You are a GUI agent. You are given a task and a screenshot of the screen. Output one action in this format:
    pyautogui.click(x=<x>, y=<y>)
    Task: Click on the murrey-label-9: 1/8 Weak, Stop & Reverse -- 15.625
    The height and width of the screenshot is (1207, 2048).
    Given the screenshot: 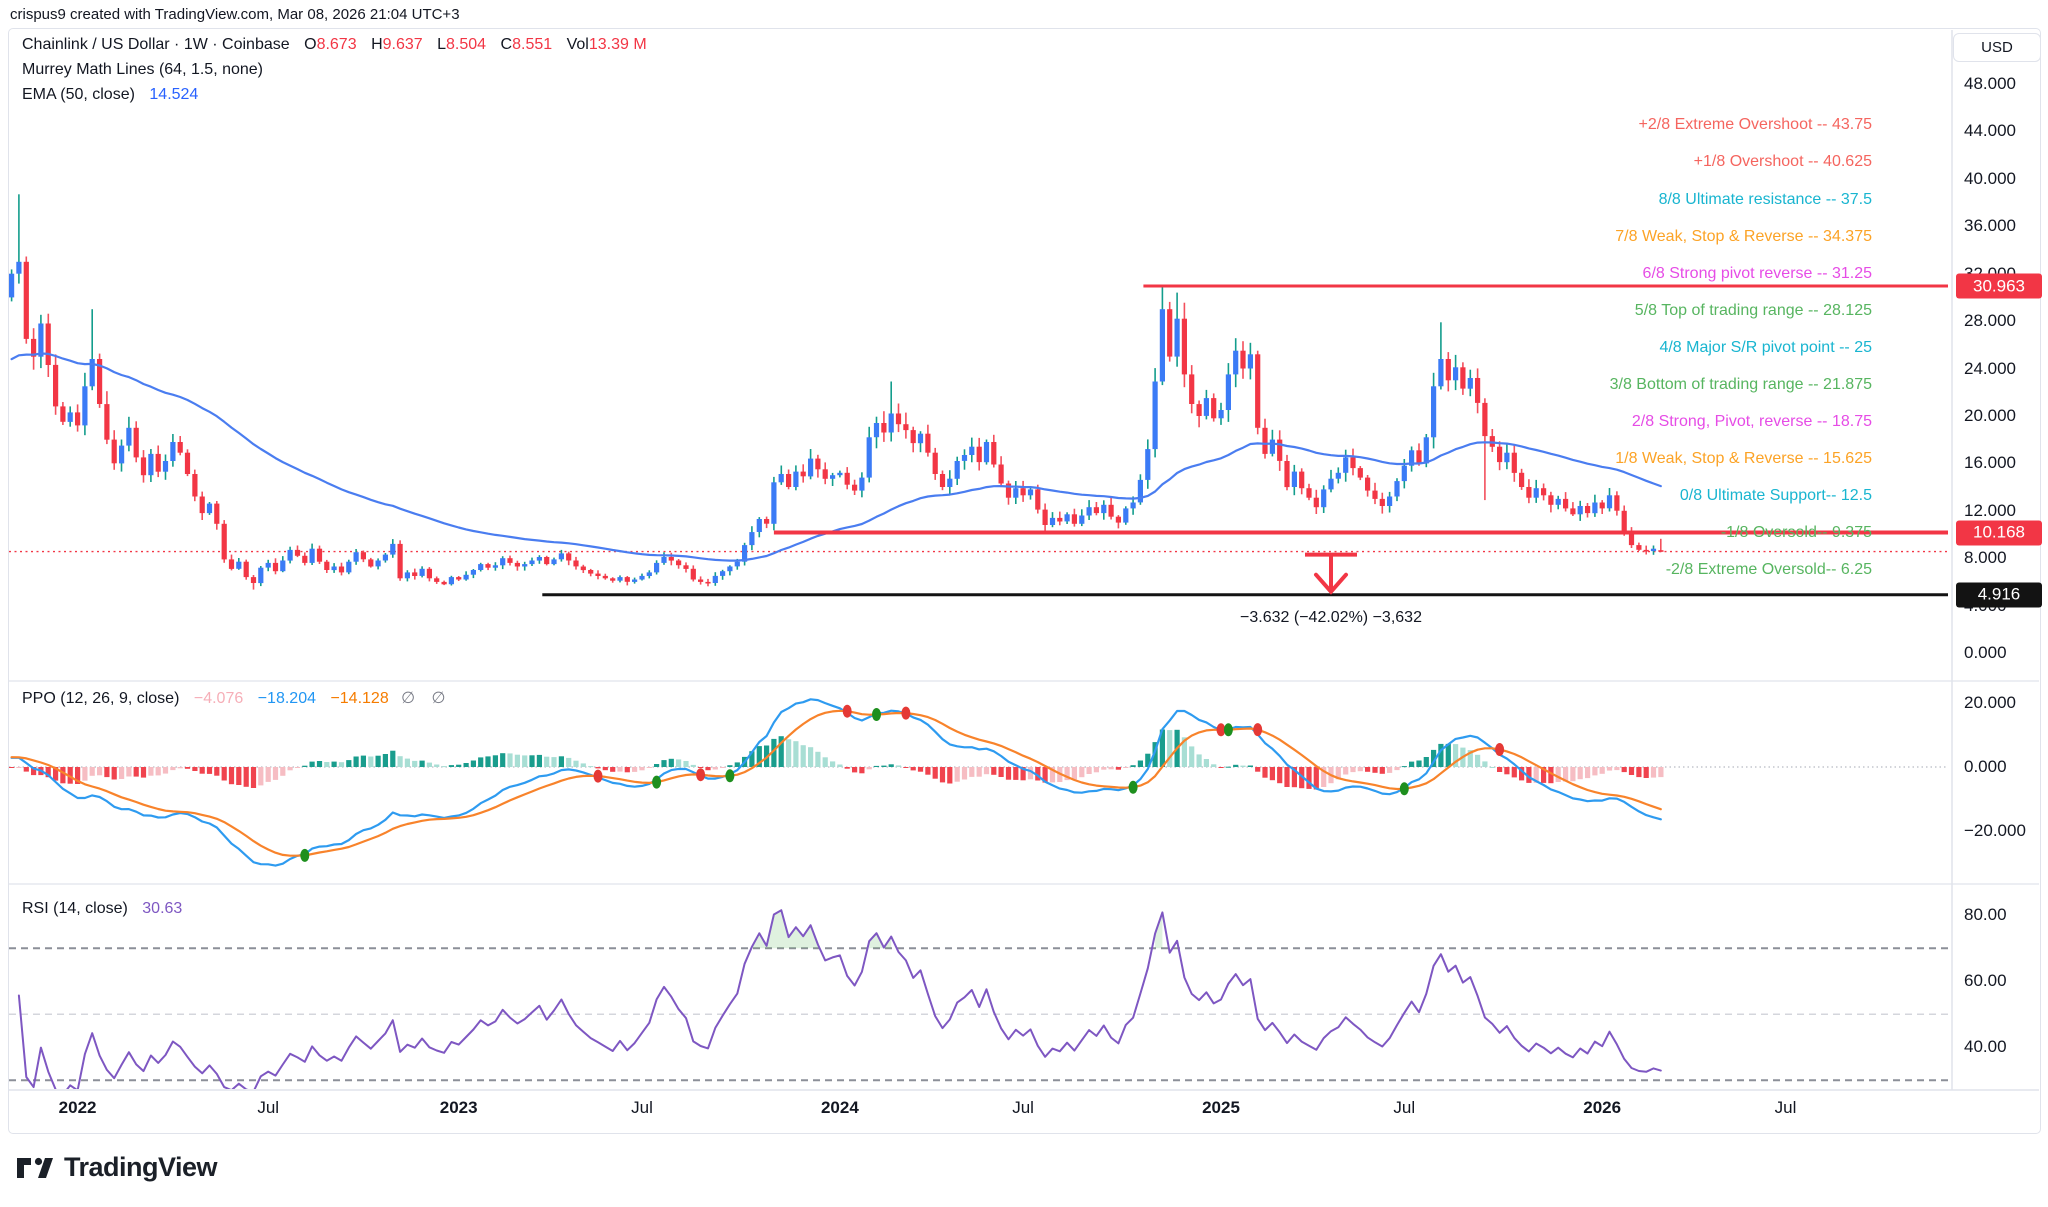 What is the action you would take?
    pyautogui.click(x=1743, y=458)
    